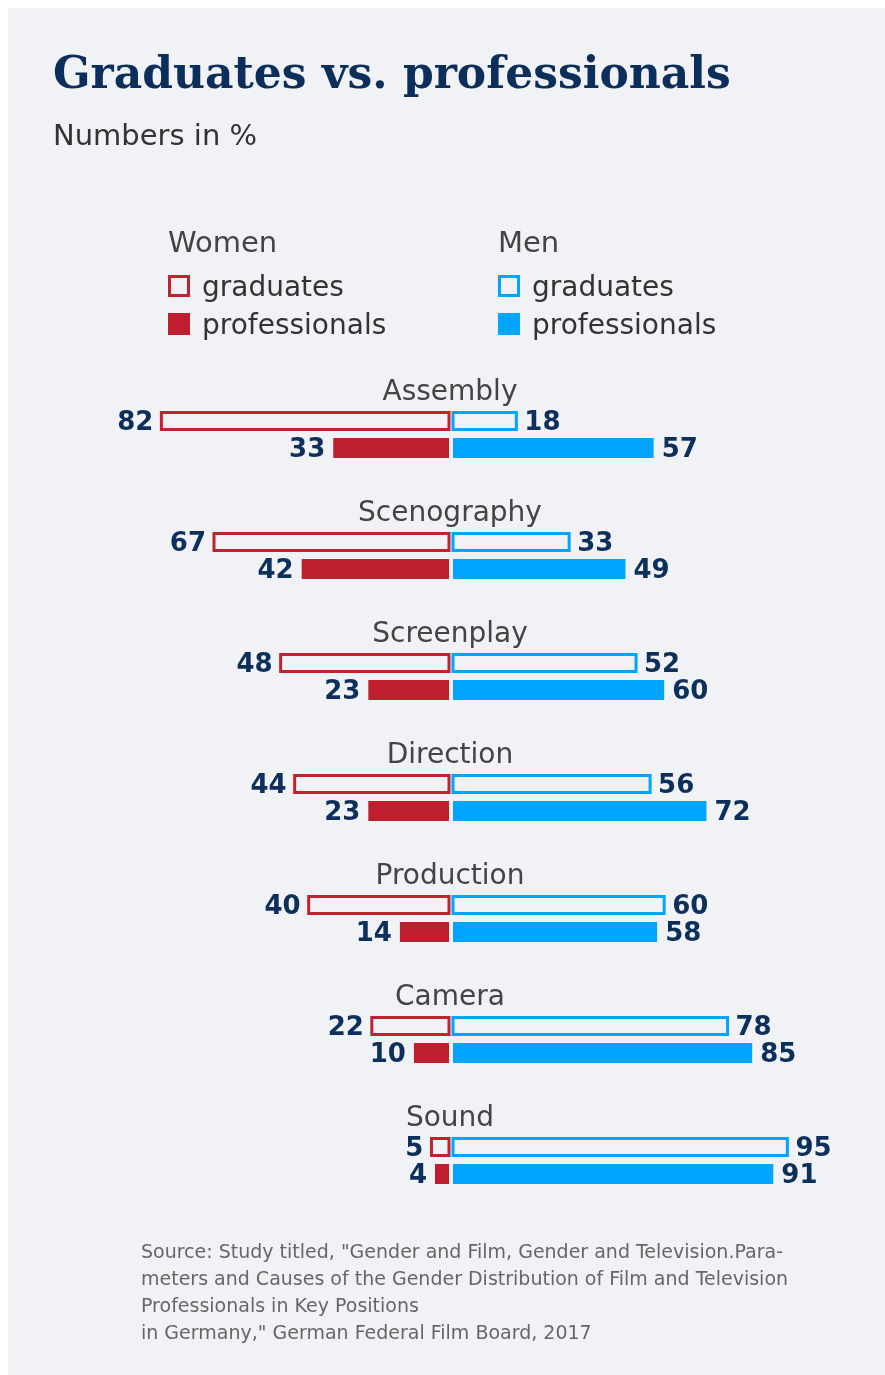  What do you see at coordinates (450, 874) in the screenshot?
I see `y-tick-label: Production` at bounding box center [450, 874].